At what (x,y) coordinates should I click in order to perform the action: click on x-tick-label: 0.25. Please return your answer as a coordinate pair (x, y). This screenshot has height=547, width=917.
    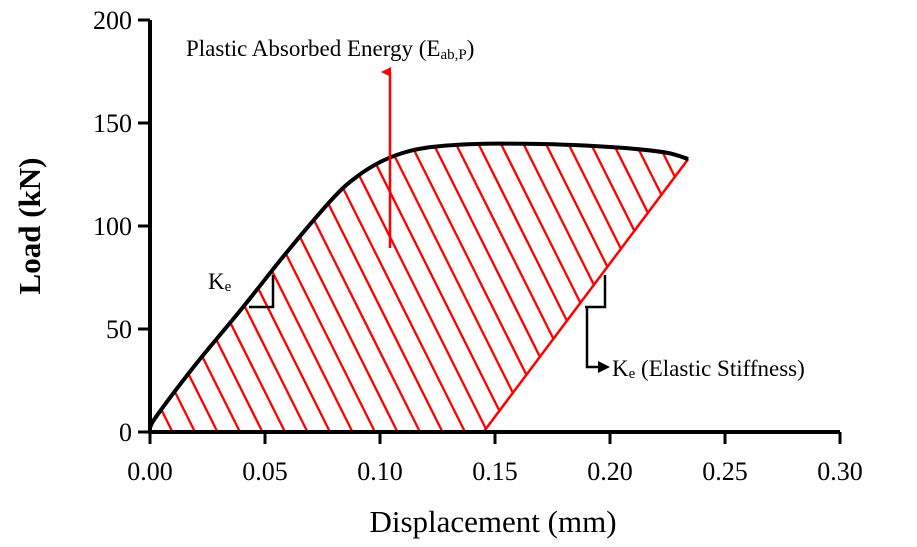
    Looking at the image, I should click on (725, 471).